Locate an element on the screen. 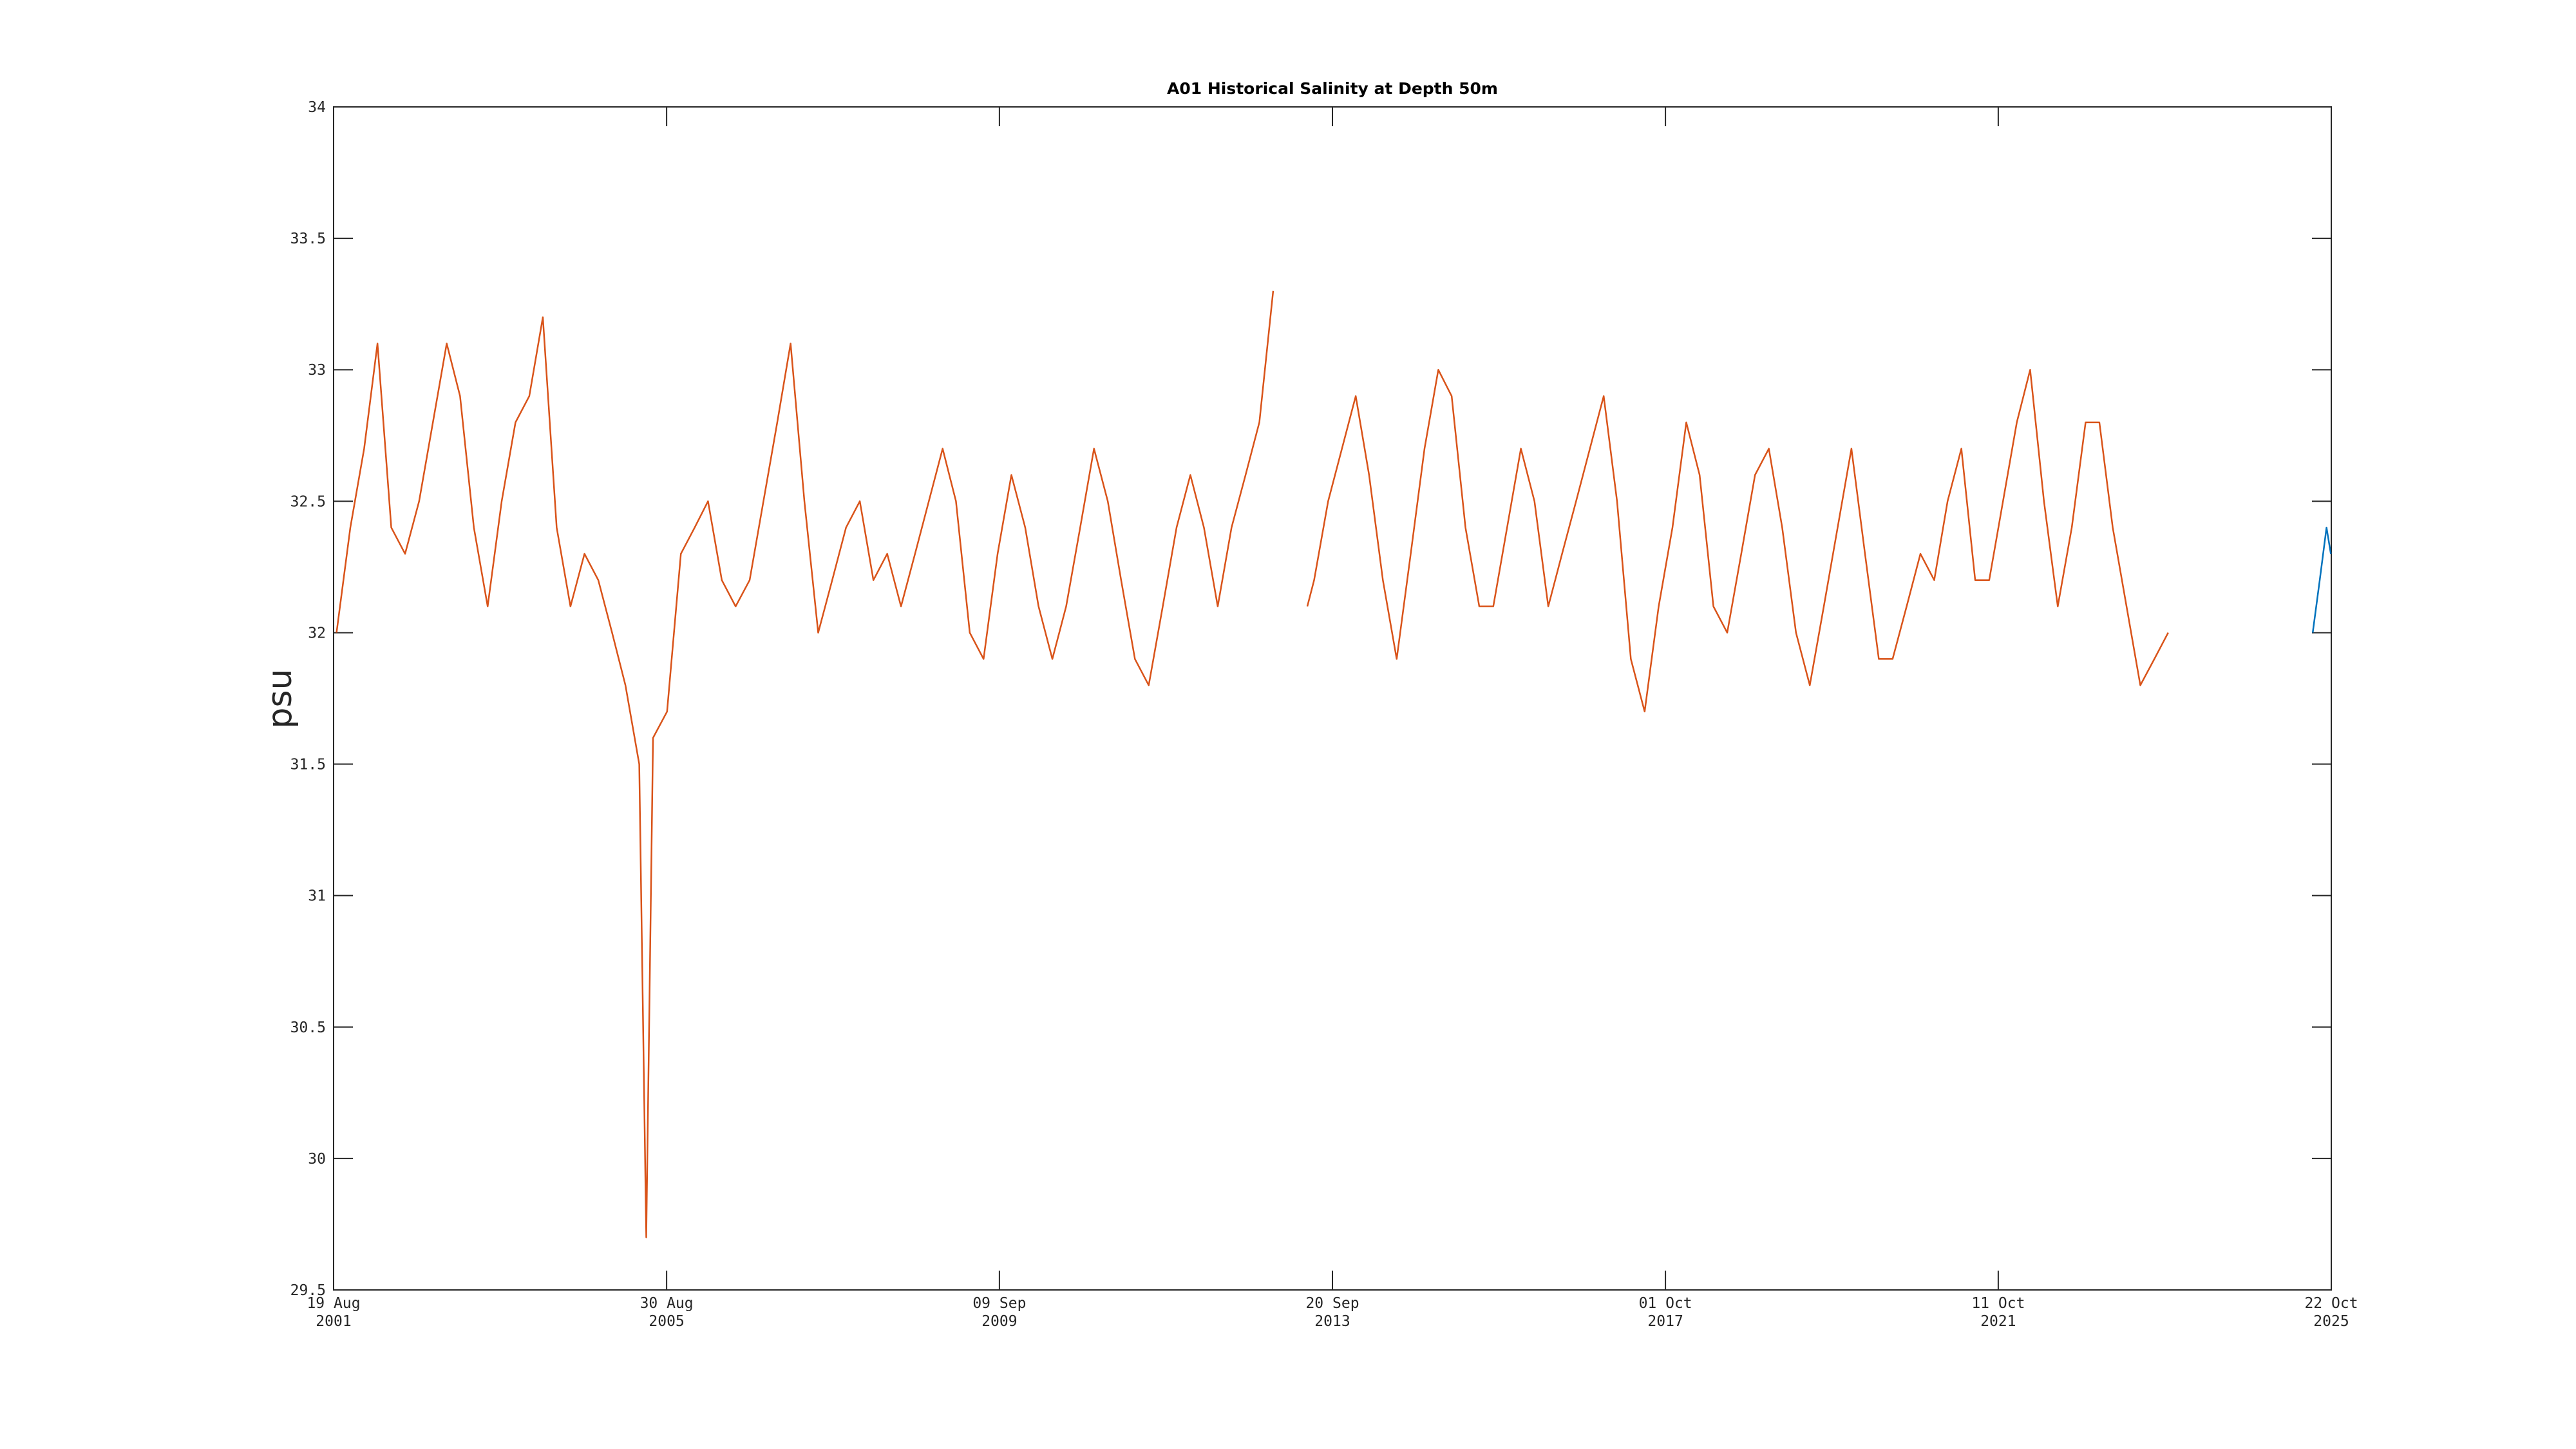  y-tick-label: 30 is located at coordinates (317, 1159).